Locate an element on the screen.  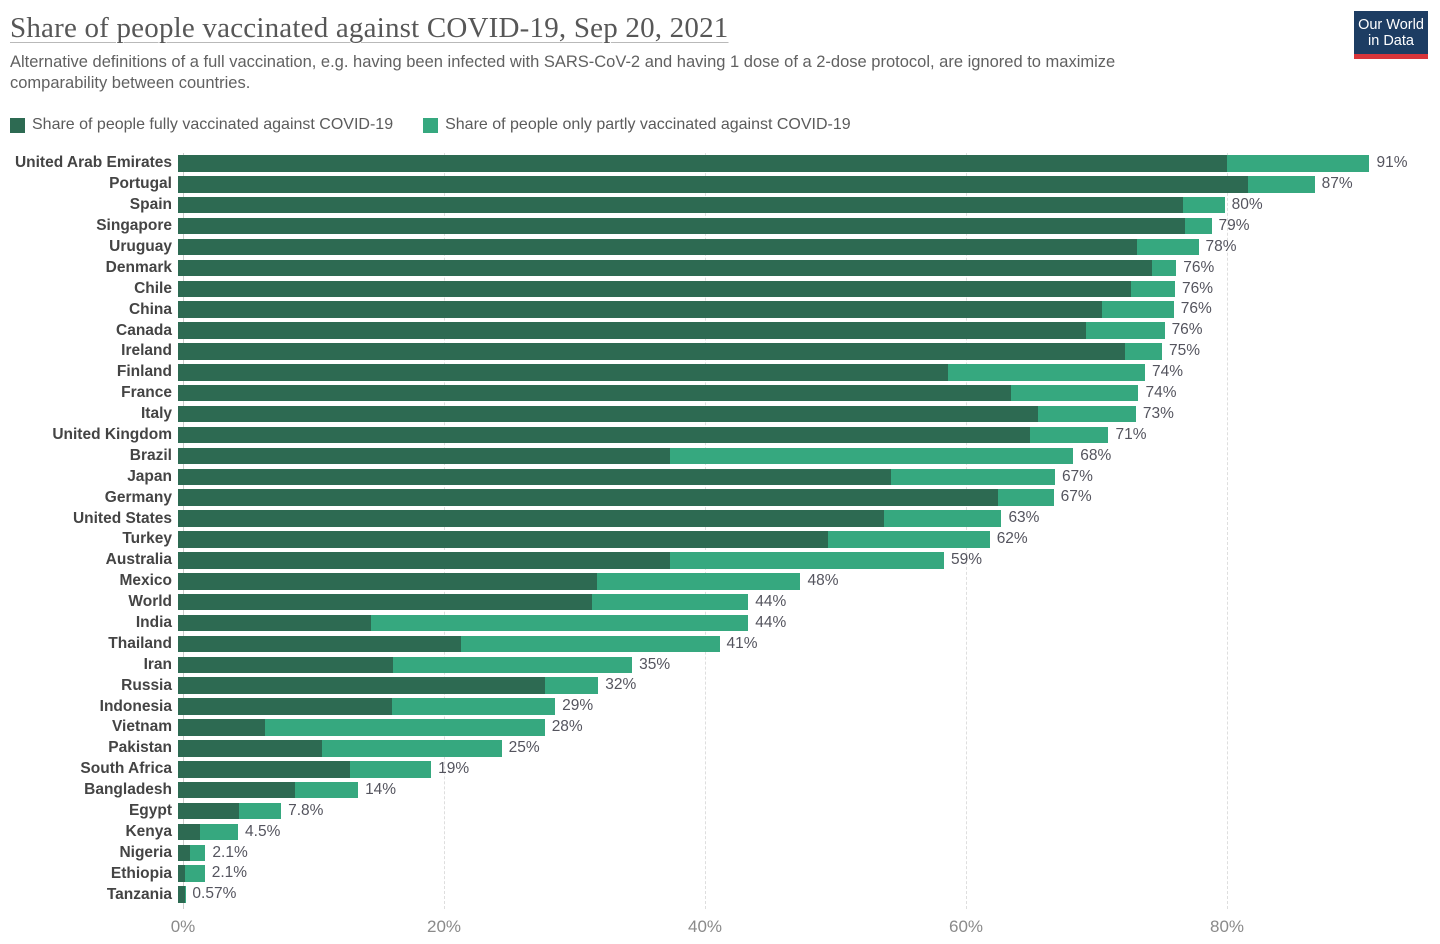
chart-row: Germany 67% is located at coordinates (720, 497).